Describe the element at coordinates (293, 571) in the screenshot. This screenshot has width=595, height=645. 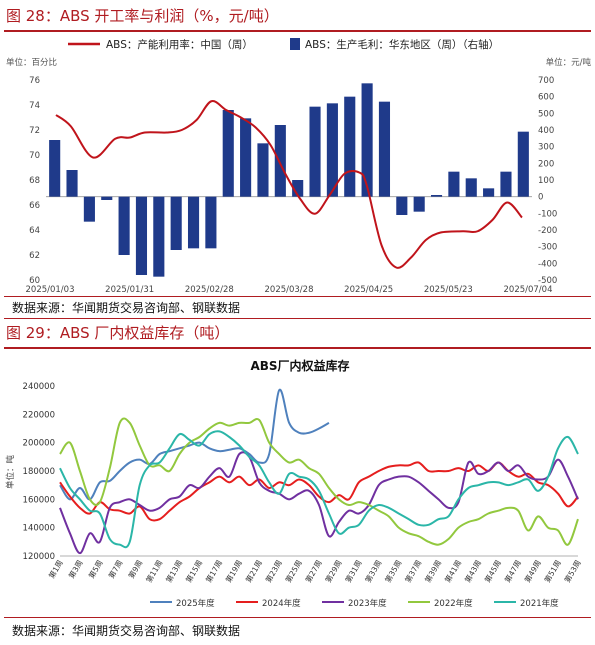
I see `x-tick-label: 第25周` at that location.